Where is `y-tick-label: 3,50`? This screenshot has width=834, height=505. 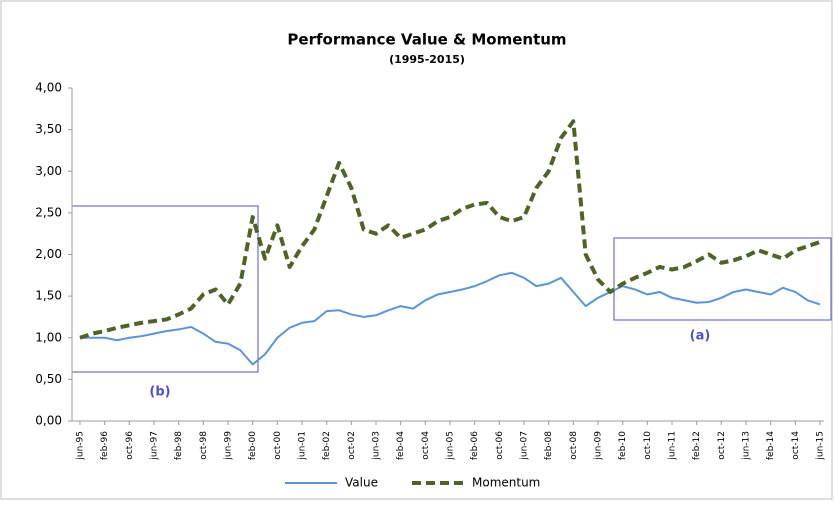
y-tick-label: 3,50 is located at coordinates (48, 129).